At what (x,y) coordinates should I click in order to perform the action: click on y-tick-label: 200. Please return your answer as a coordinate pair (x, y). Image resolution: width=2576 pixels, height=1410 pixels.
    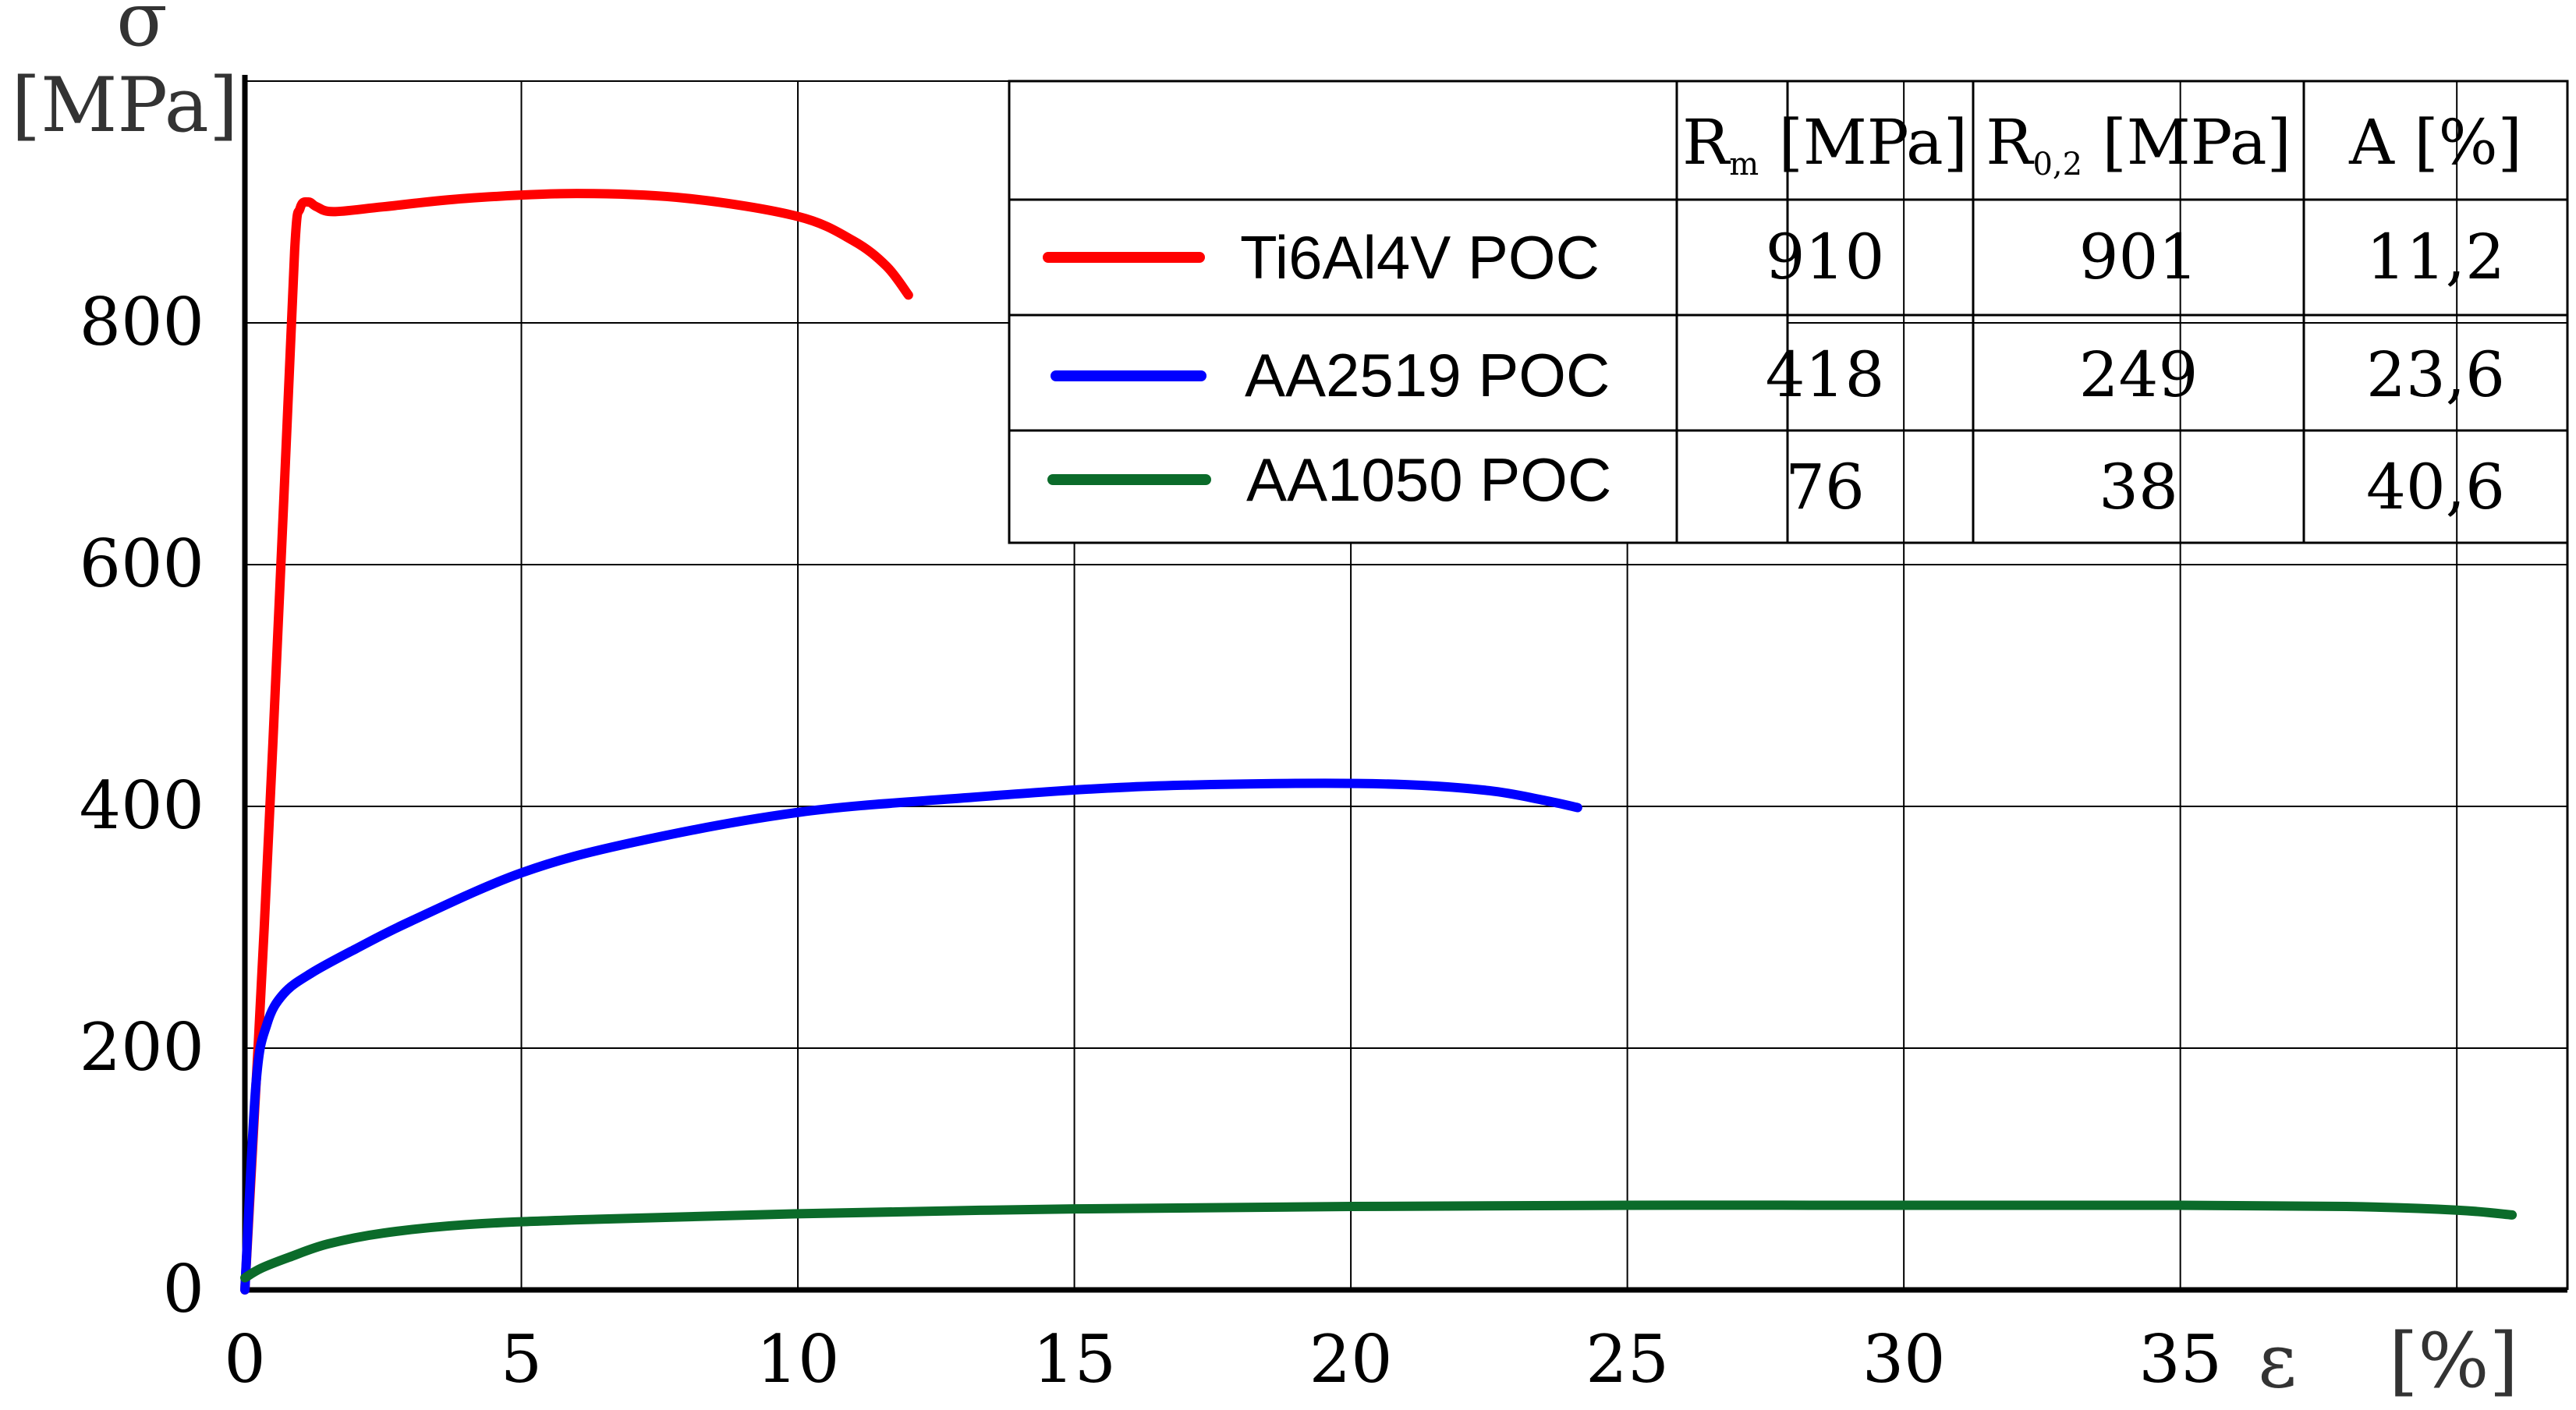
    Looking at the image, I should click on (142, 1048).